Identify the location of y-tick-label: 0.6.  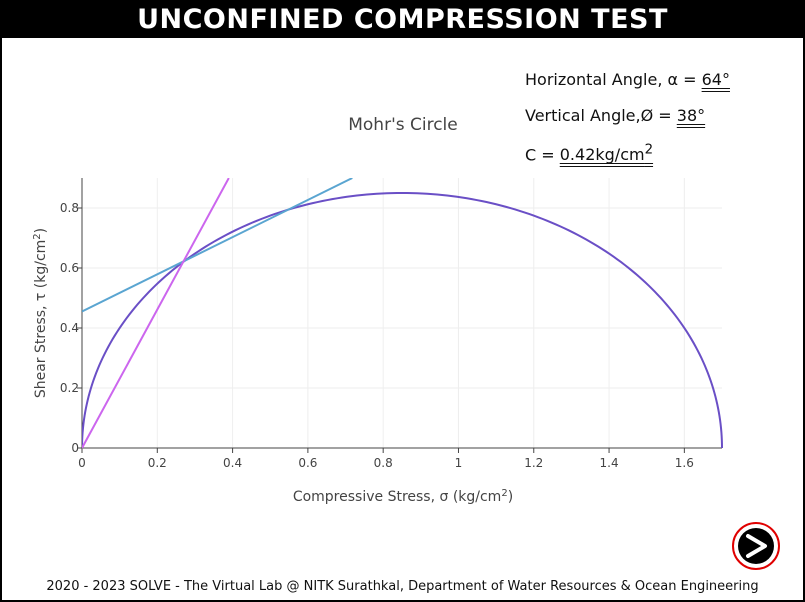
(69, 268).